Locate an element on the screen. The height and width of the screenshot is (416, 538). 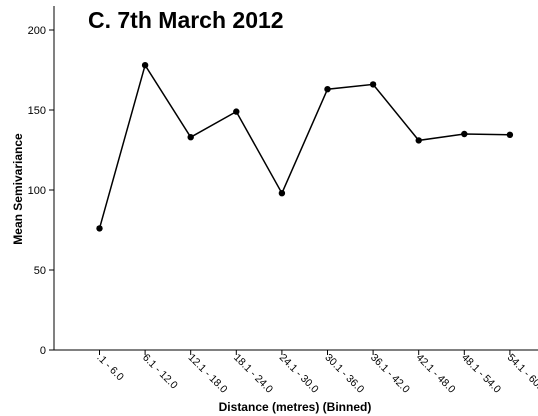
x-tick-label: 12.1 - 18.0 is located at coordinates (208, 374).